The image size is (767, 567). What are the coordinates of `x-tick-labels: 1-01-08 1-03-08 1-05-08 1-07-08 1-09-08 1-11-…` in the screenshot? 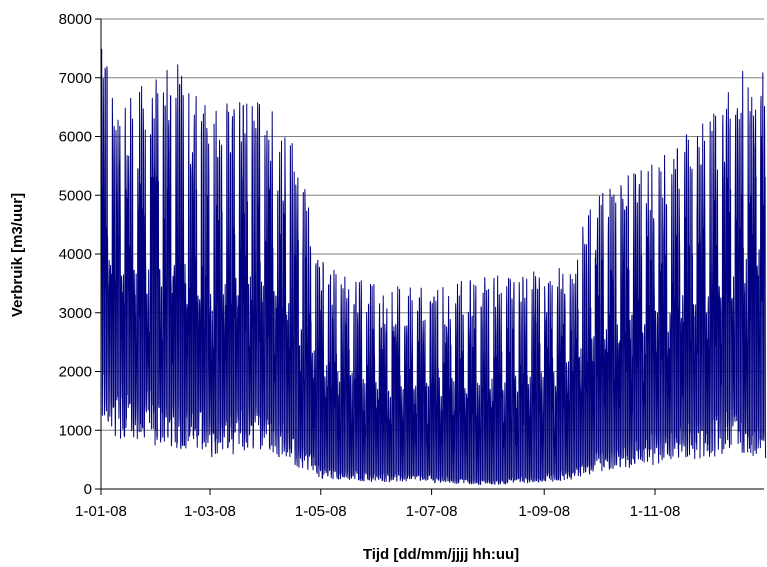 It's located at (377, 511).